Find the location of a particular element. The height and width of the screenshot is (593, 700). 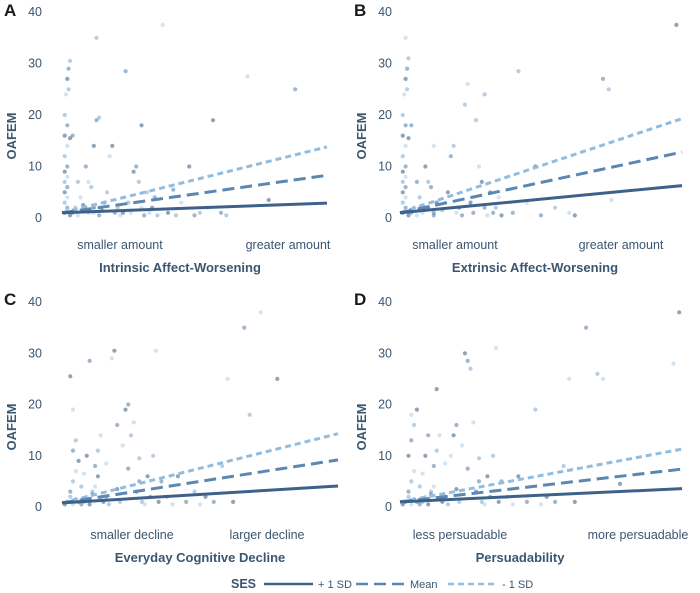

y-tick-label: 0 is located at coordinates (38, 218).